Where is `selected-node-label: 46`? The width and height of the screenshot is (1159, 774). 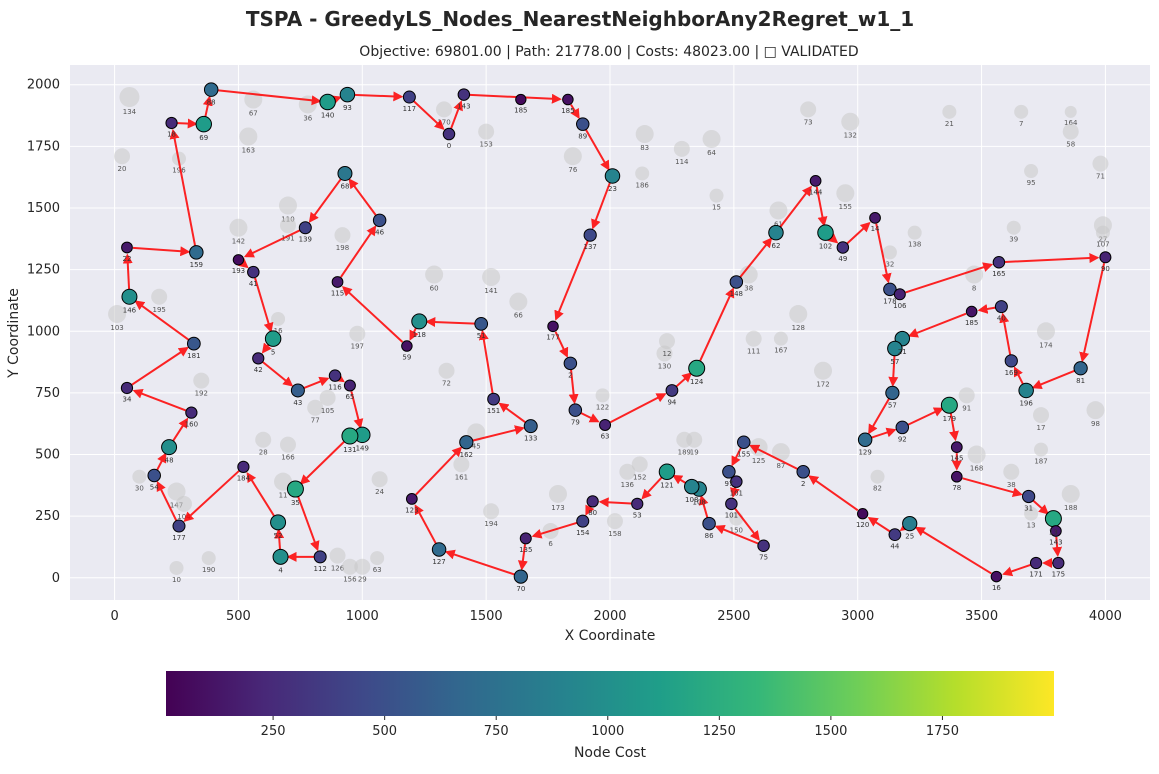 selected-node-label: 46 is located at coordinates (379, 233).